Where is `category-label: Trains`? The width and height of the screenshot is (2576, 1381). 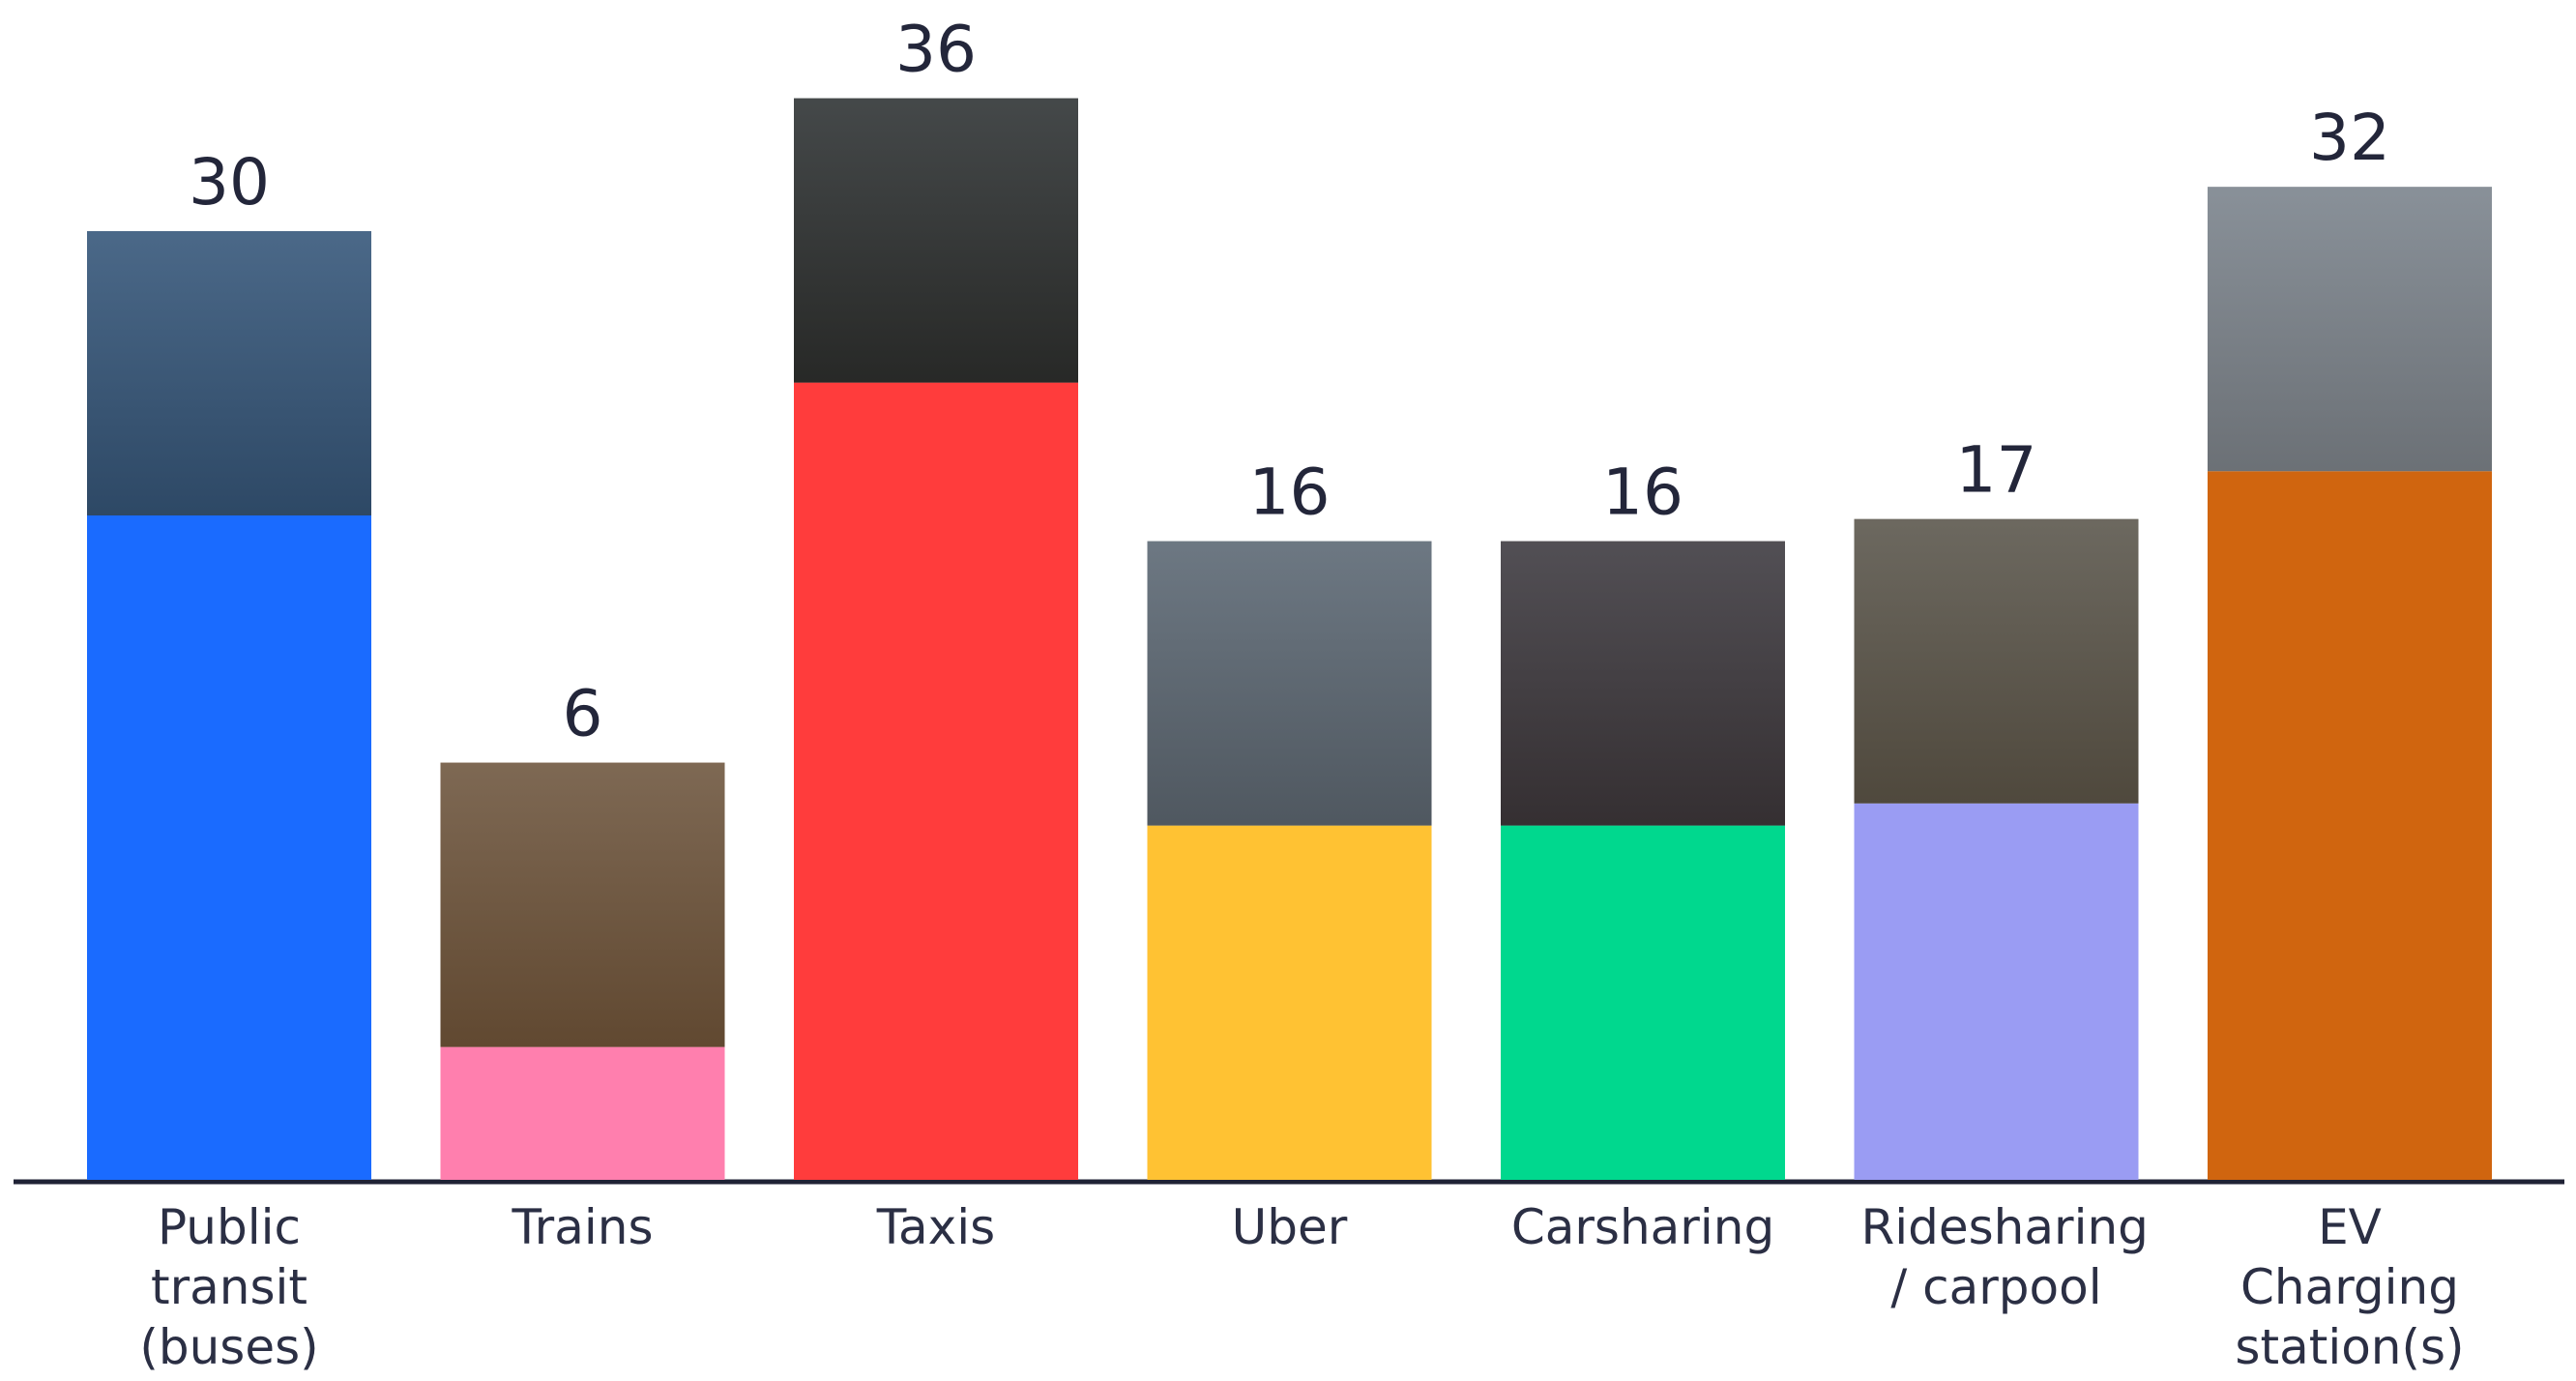 category-label: Trains is located at coordinates (583, 1227).